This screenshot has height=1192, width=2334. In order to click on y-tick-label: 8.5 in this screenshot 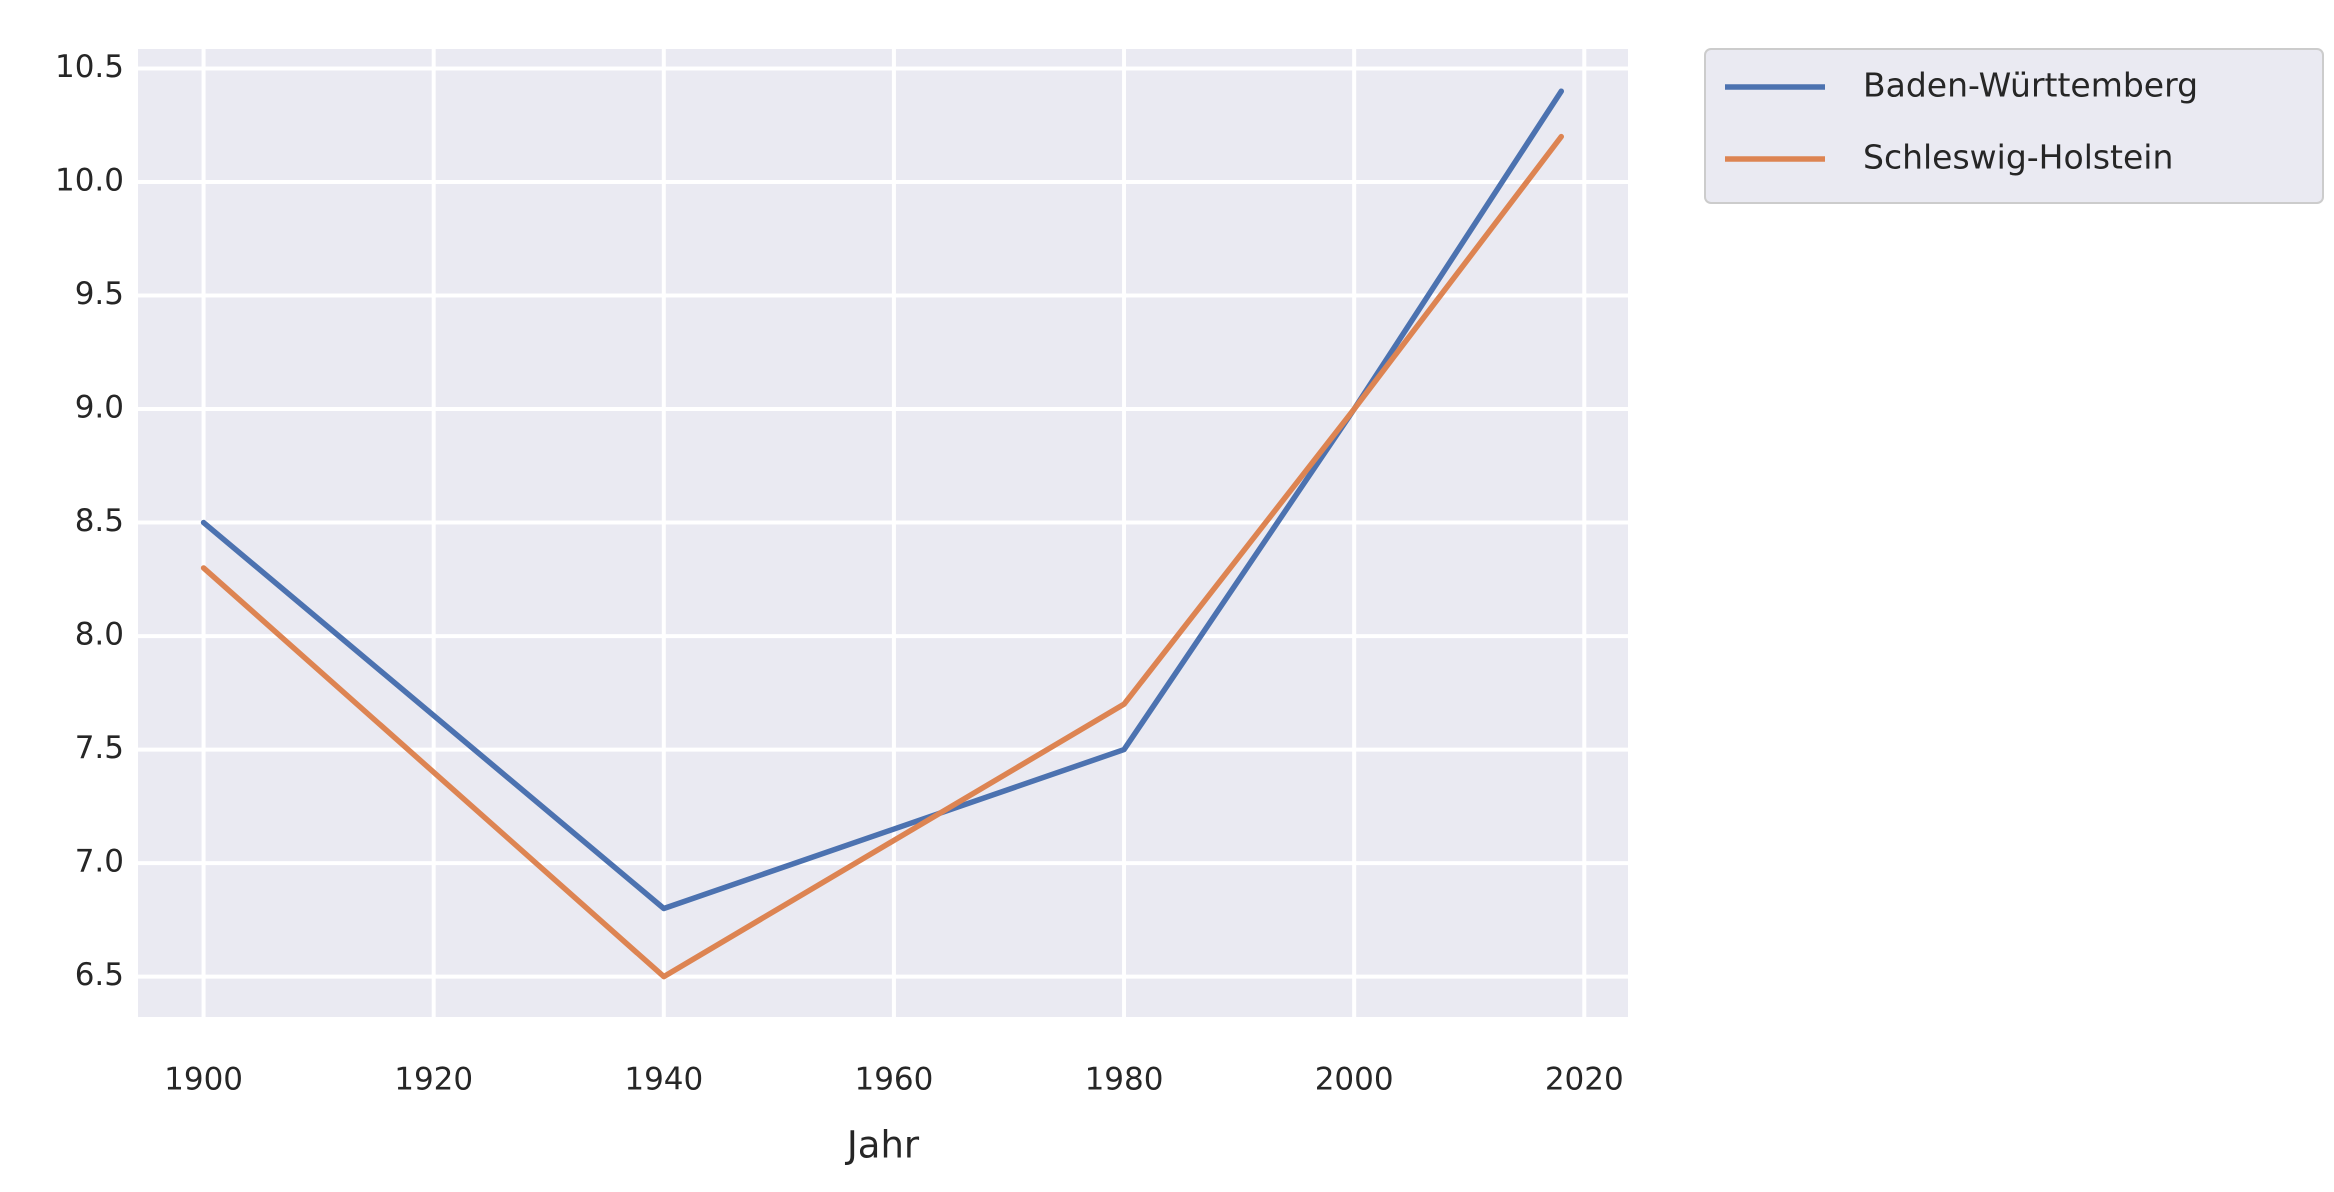, I will do `click(99, 521)`.